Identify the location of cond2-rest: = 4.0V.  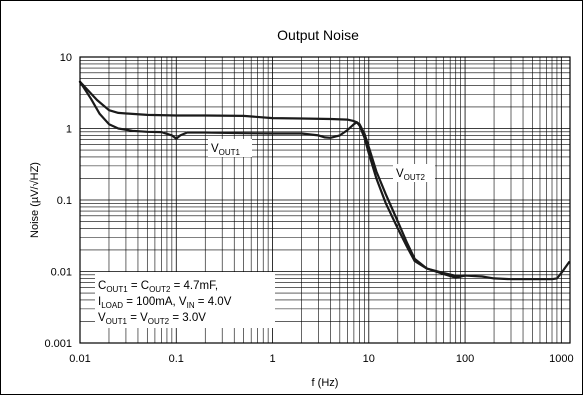
(213, 302).